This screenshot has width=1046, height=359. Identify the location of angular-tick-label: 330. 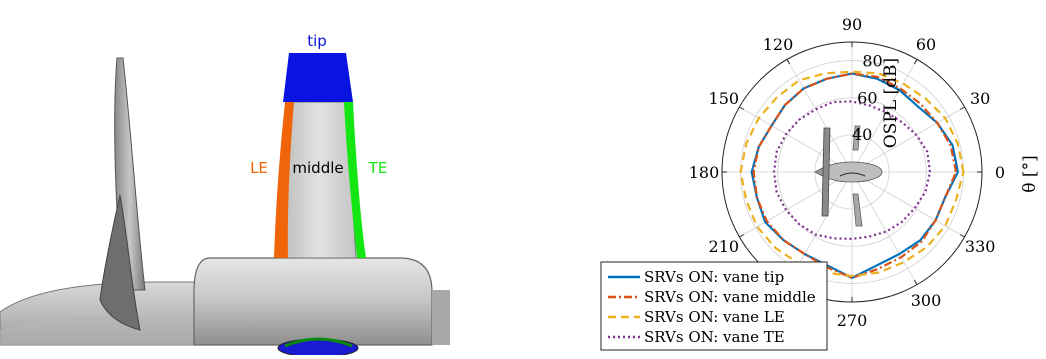
(980, 246).